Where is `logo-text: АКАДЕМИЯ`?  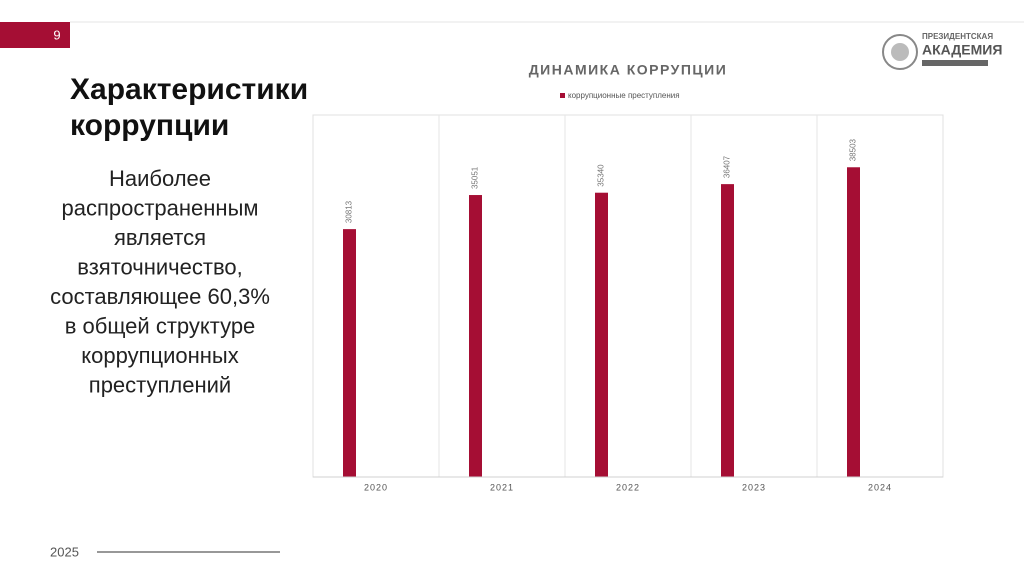
logo-text: АКАДЕМИЯ is located at coordinates (962, 50).